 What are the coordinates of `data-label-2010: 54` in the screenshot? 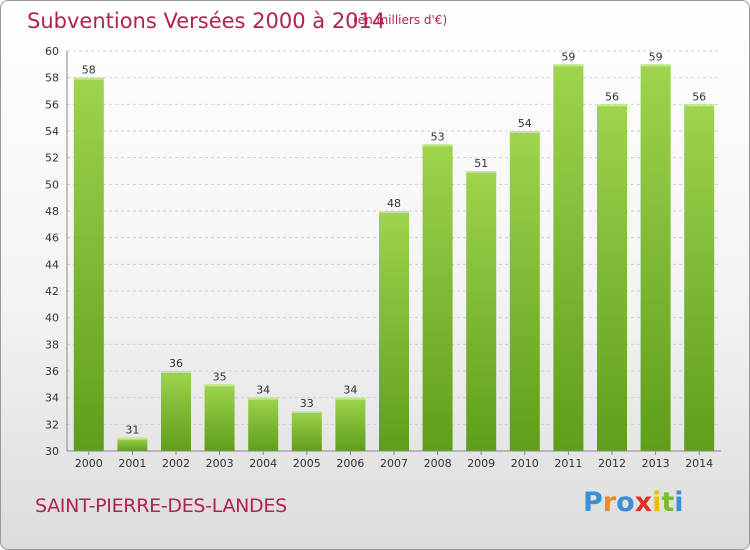 It's located at (525, 123).